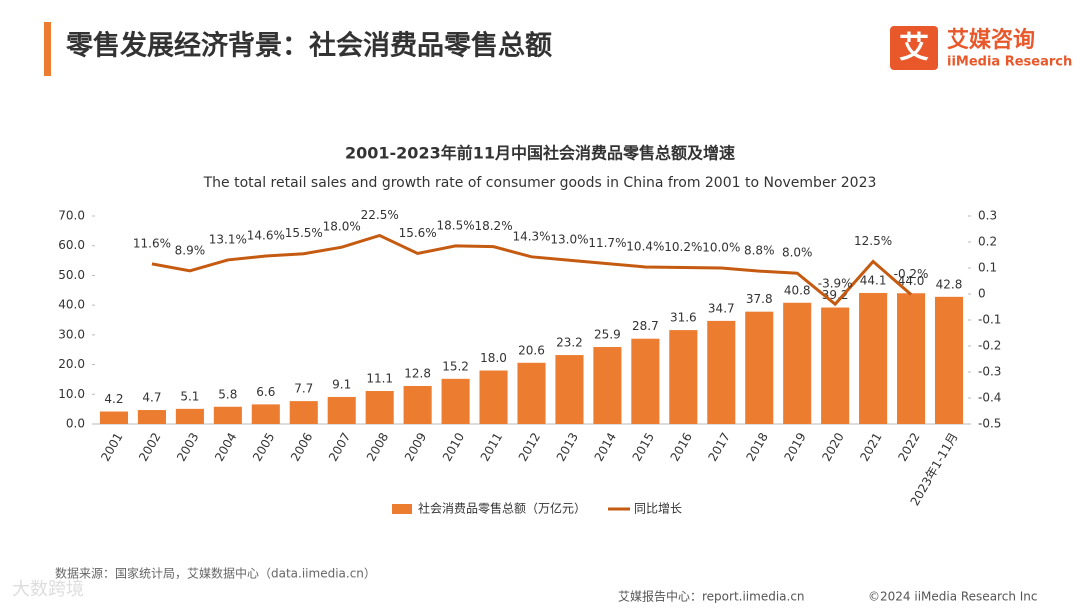 The width and height of the screenshot is (1080, 608). I want to click on legend-label: 同比增长, so click(658, 509).